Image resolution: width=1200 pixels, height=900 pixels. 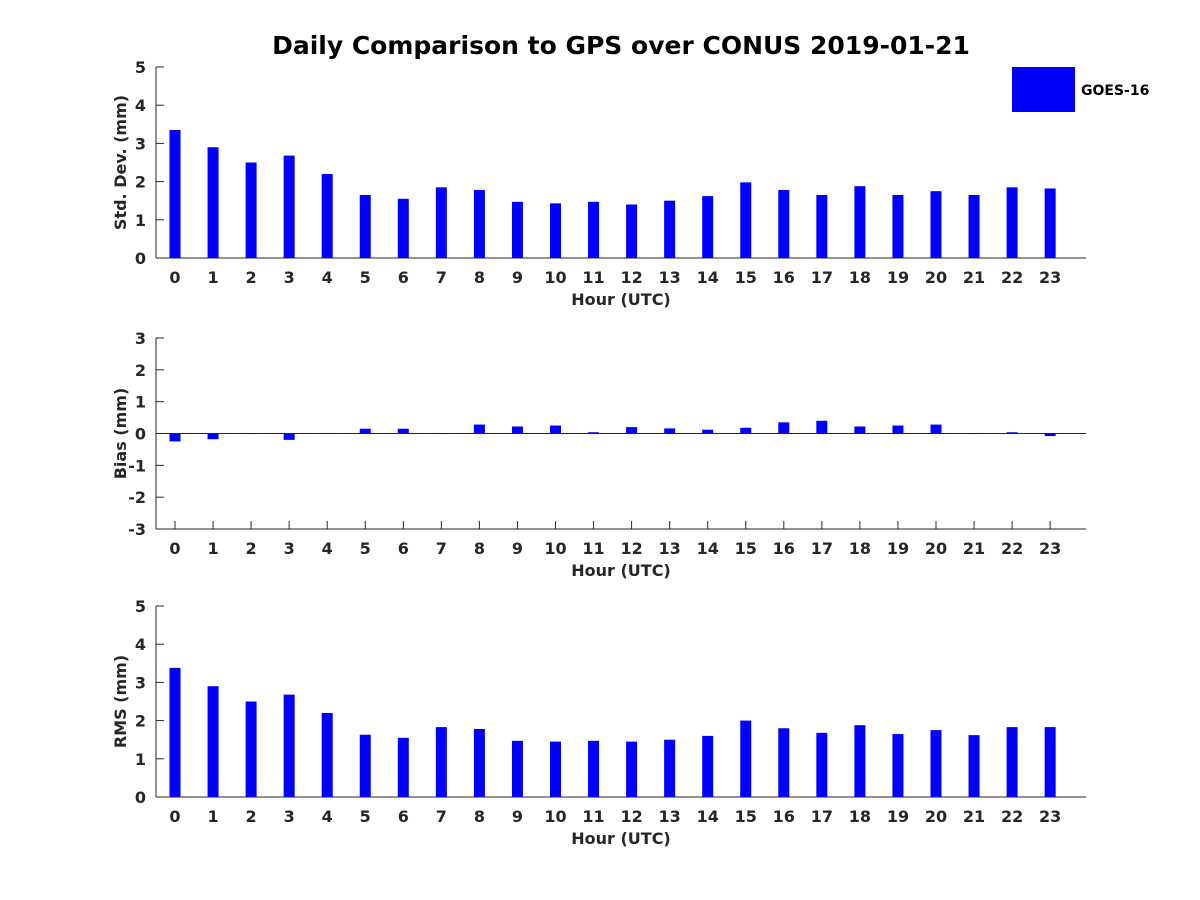 What do you see at coordinates (822, 548) in the screenshot?
I see `x-tick-label: 17` at bounding box center [822, 548].